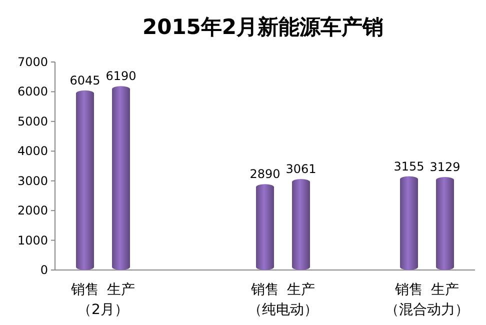  Describe the element at coordinates (32, 181) in the screenshot. I see `y-tick-label: 3000` at that location.